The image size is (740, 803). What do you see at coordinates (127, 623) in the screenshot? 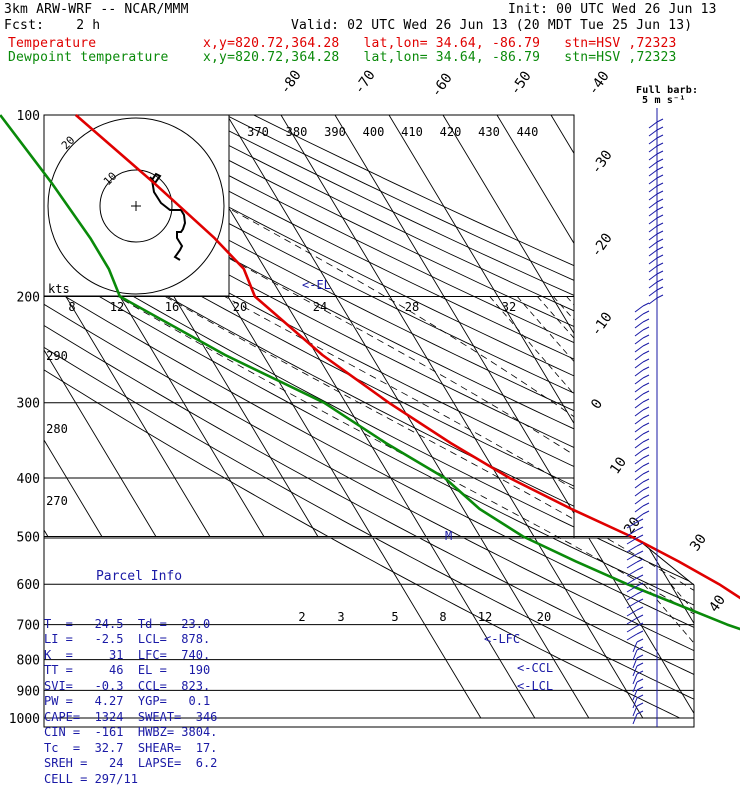
I see `parcel-row: T = 24.5 Td = 23.0` at bounding box center [127, 623].